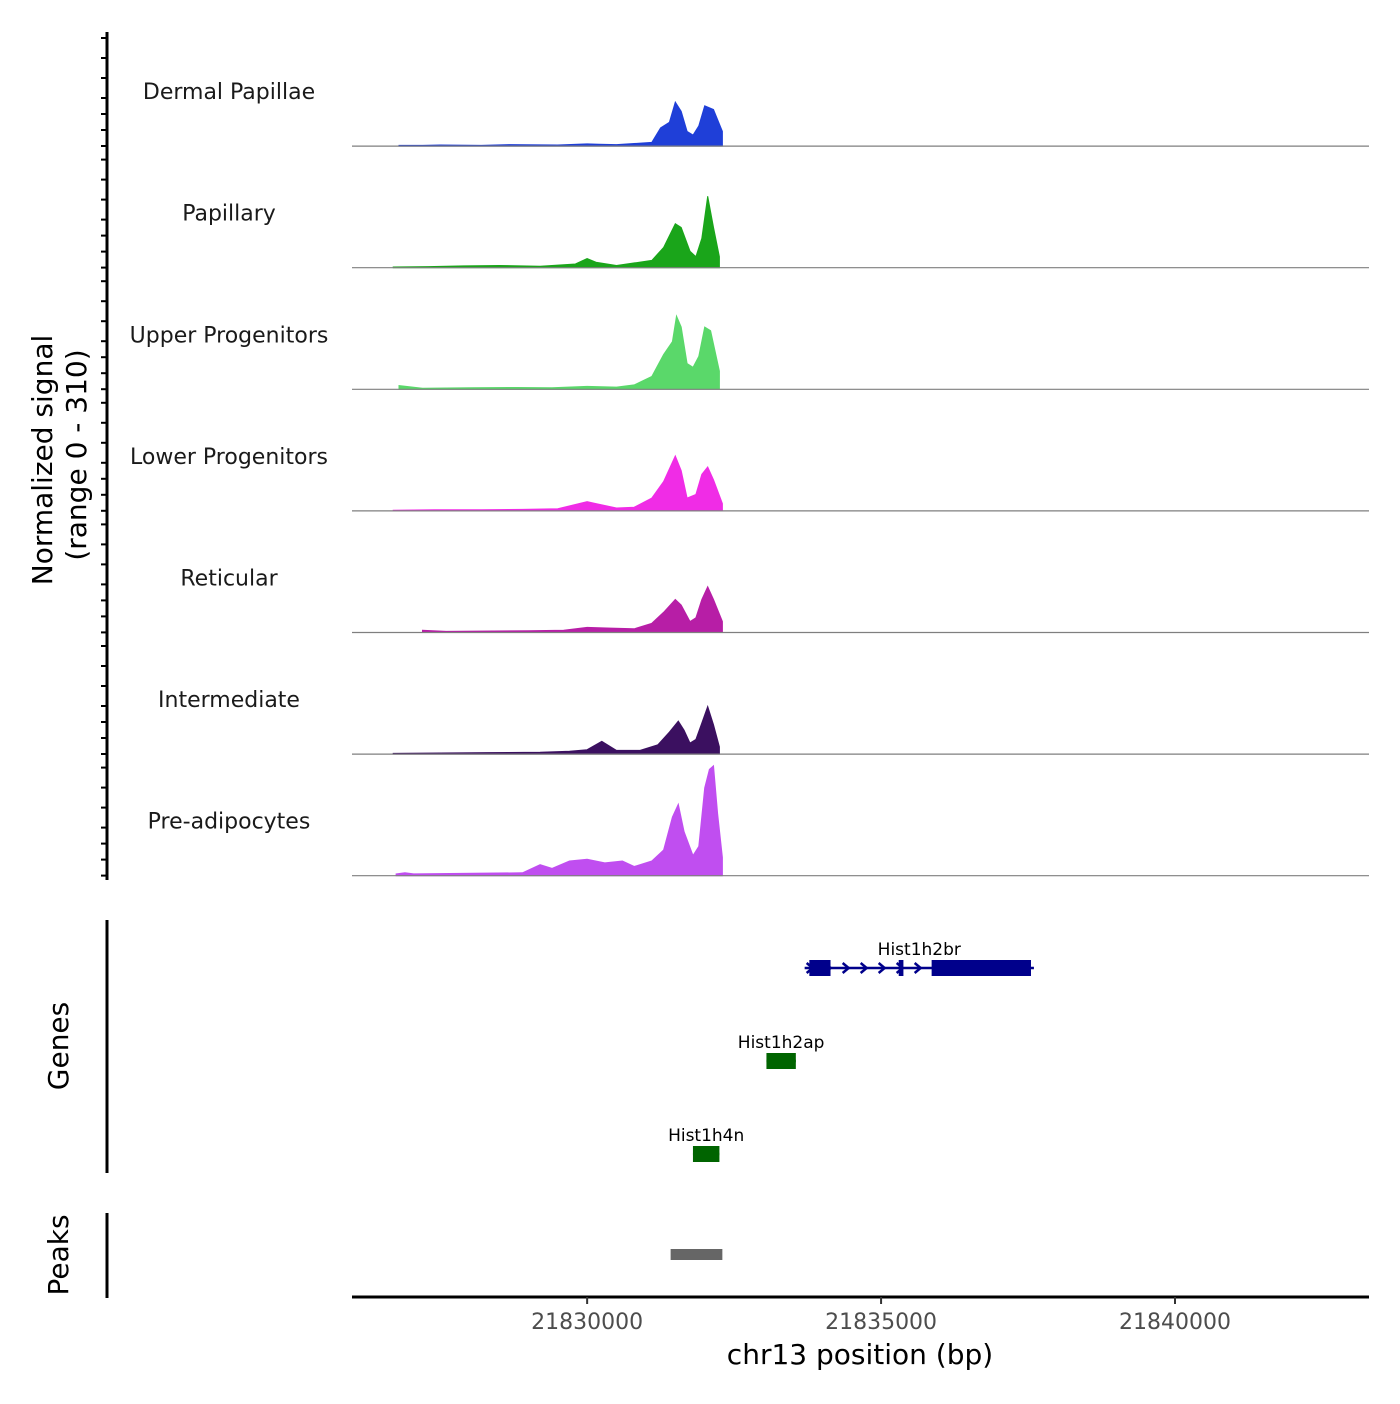 The width and height of the screenshot is (1400, 1404). I want to click on peaks-axis-title: Peaks, so click(58, 1254).